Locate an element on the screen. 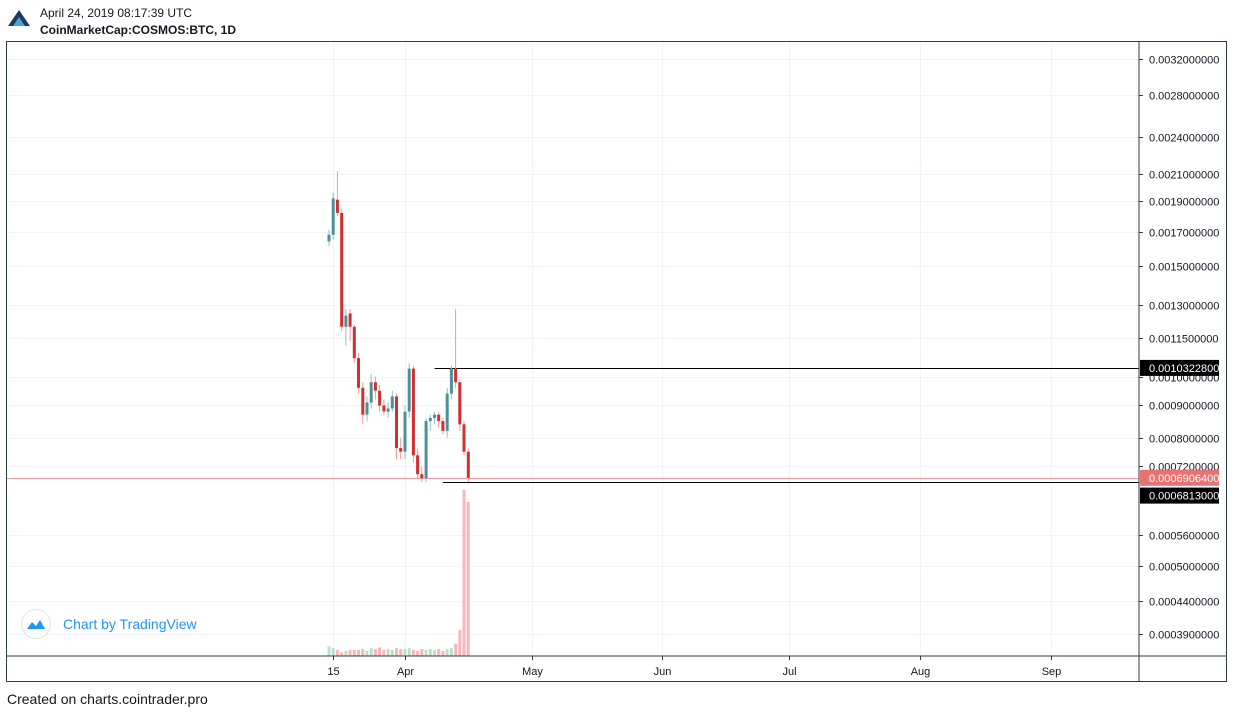 The height and width of the screenshot is (714, 1234). y-tick-label: 0.0005000000 is located at coordinates (1184, 568).